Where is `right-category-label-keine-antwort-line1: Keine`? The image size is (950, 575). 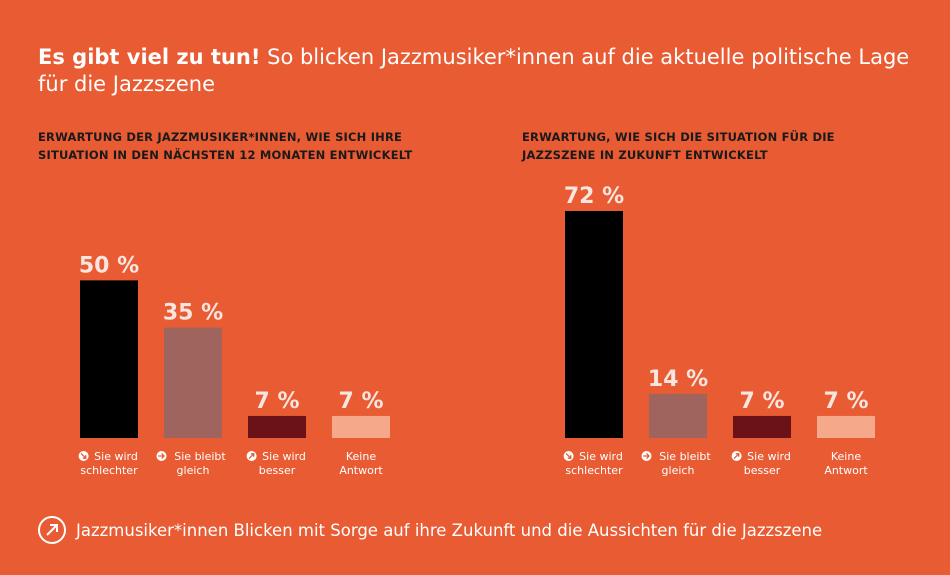
right-category-label-keine-antwort-line1: Keine is located at coordinates (846, 456).